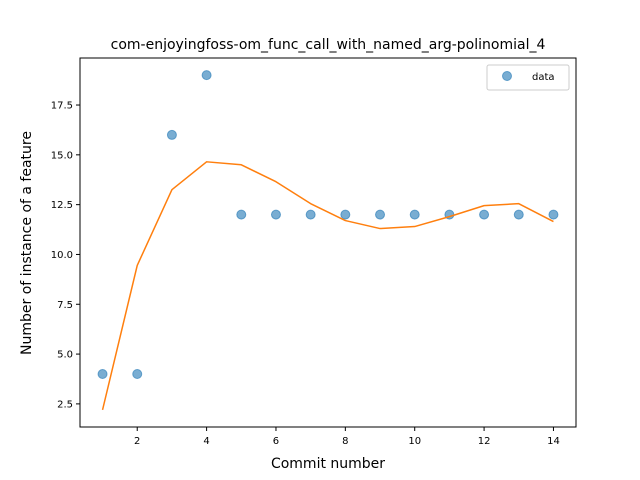 Image resolution: width=640 pixels, height=480 pixels. I want to click on x-tick-label: 4, so click(206, 441).